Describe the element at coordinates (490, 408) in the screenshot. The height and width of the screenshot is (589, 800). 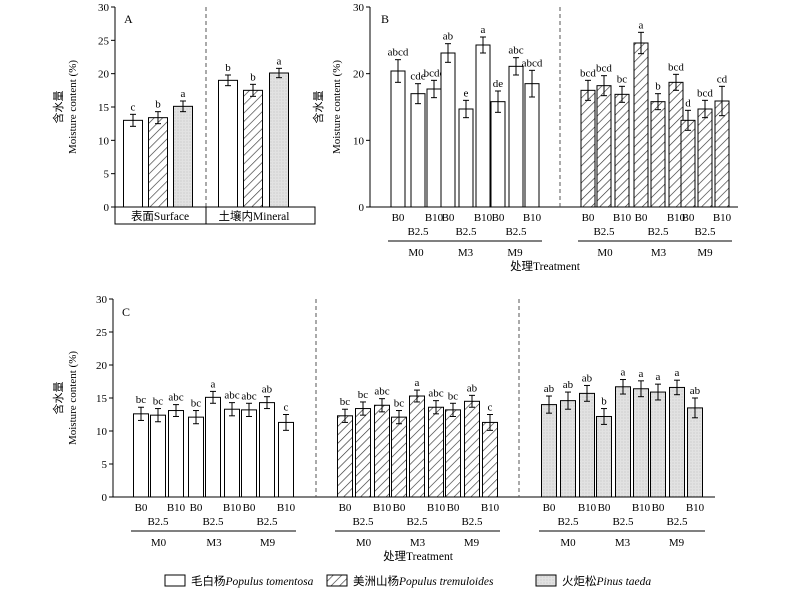
I see `significance-label: c` at that location.